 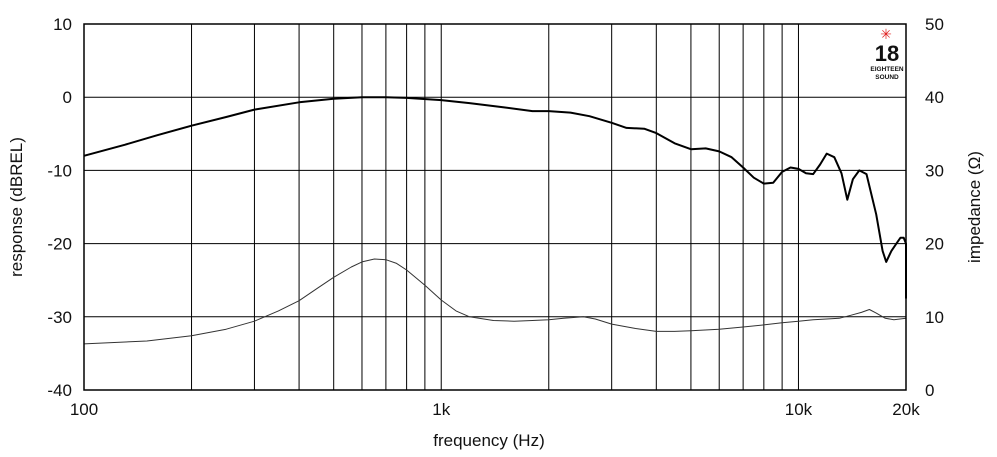 I want to click on logo-line1: EIGHTEEN, so click(x=887, y=69).